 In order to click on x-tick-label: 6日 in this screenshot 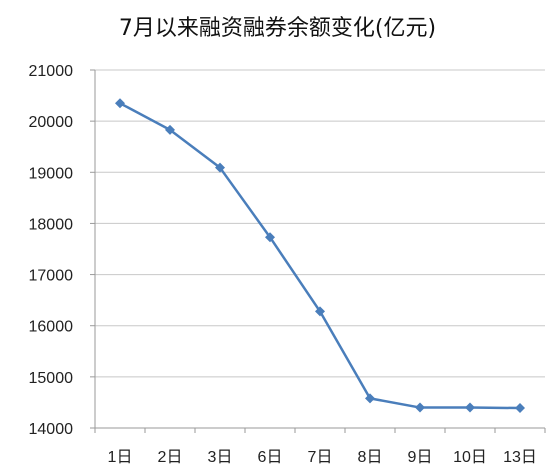, I will do `click(270, 457)`.